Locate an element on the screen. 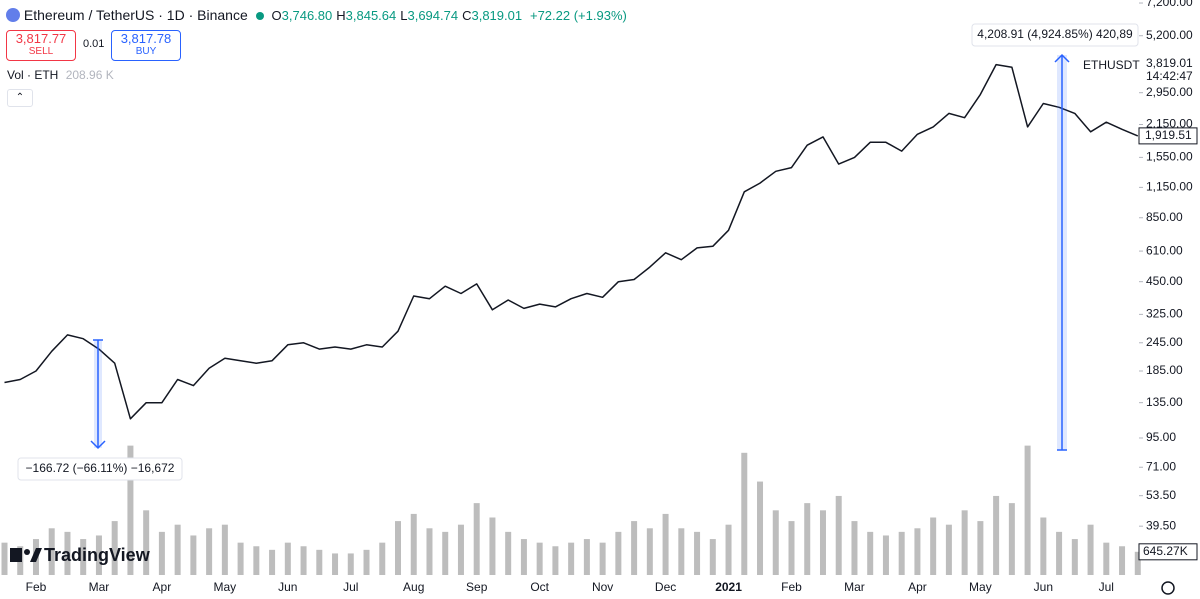  branding: TradingView is located at coordinates (97, 555).